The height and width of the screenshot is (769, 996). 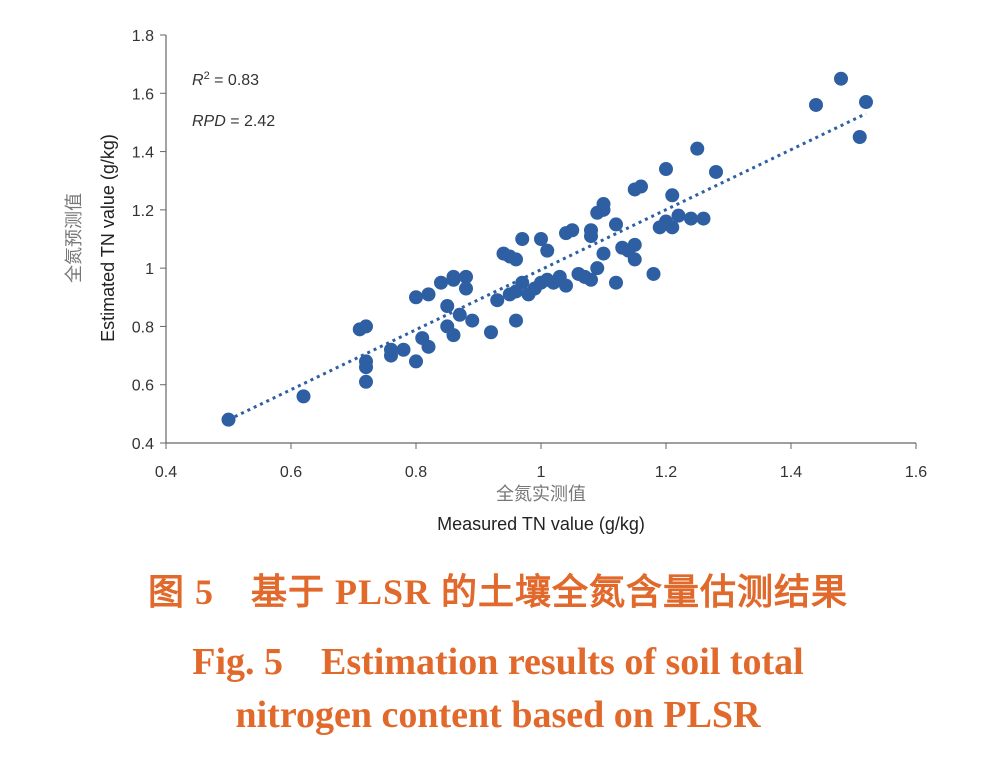 I want to click on x-ticks: 0.4 0.6 0.8 1 1.2 1.4 1.6, so click(x=541, y=462).